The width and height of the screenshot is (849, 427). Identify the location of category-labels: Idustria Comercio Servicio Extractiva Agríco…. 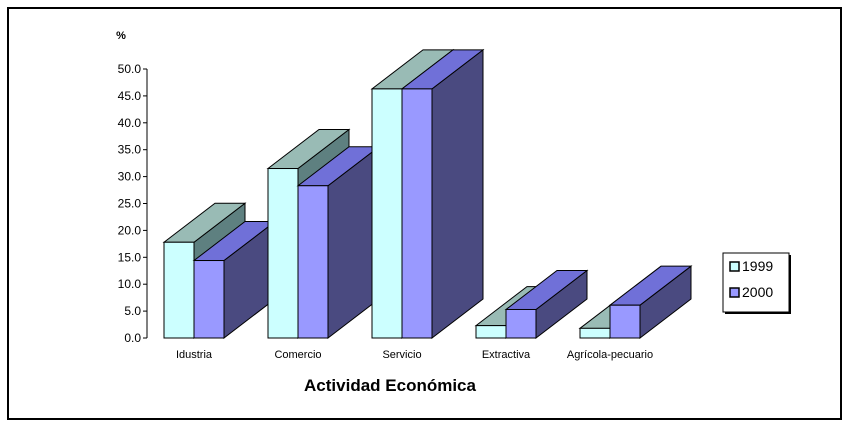
(414, 355).